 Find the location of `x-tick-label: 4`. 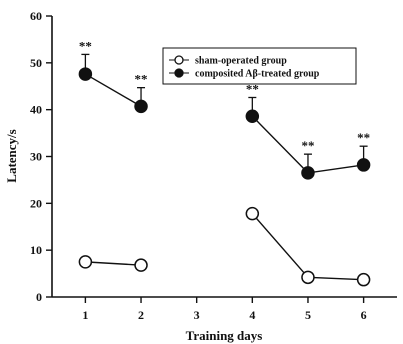

x-tick-label: 4 is located at coordinates (252, 315).